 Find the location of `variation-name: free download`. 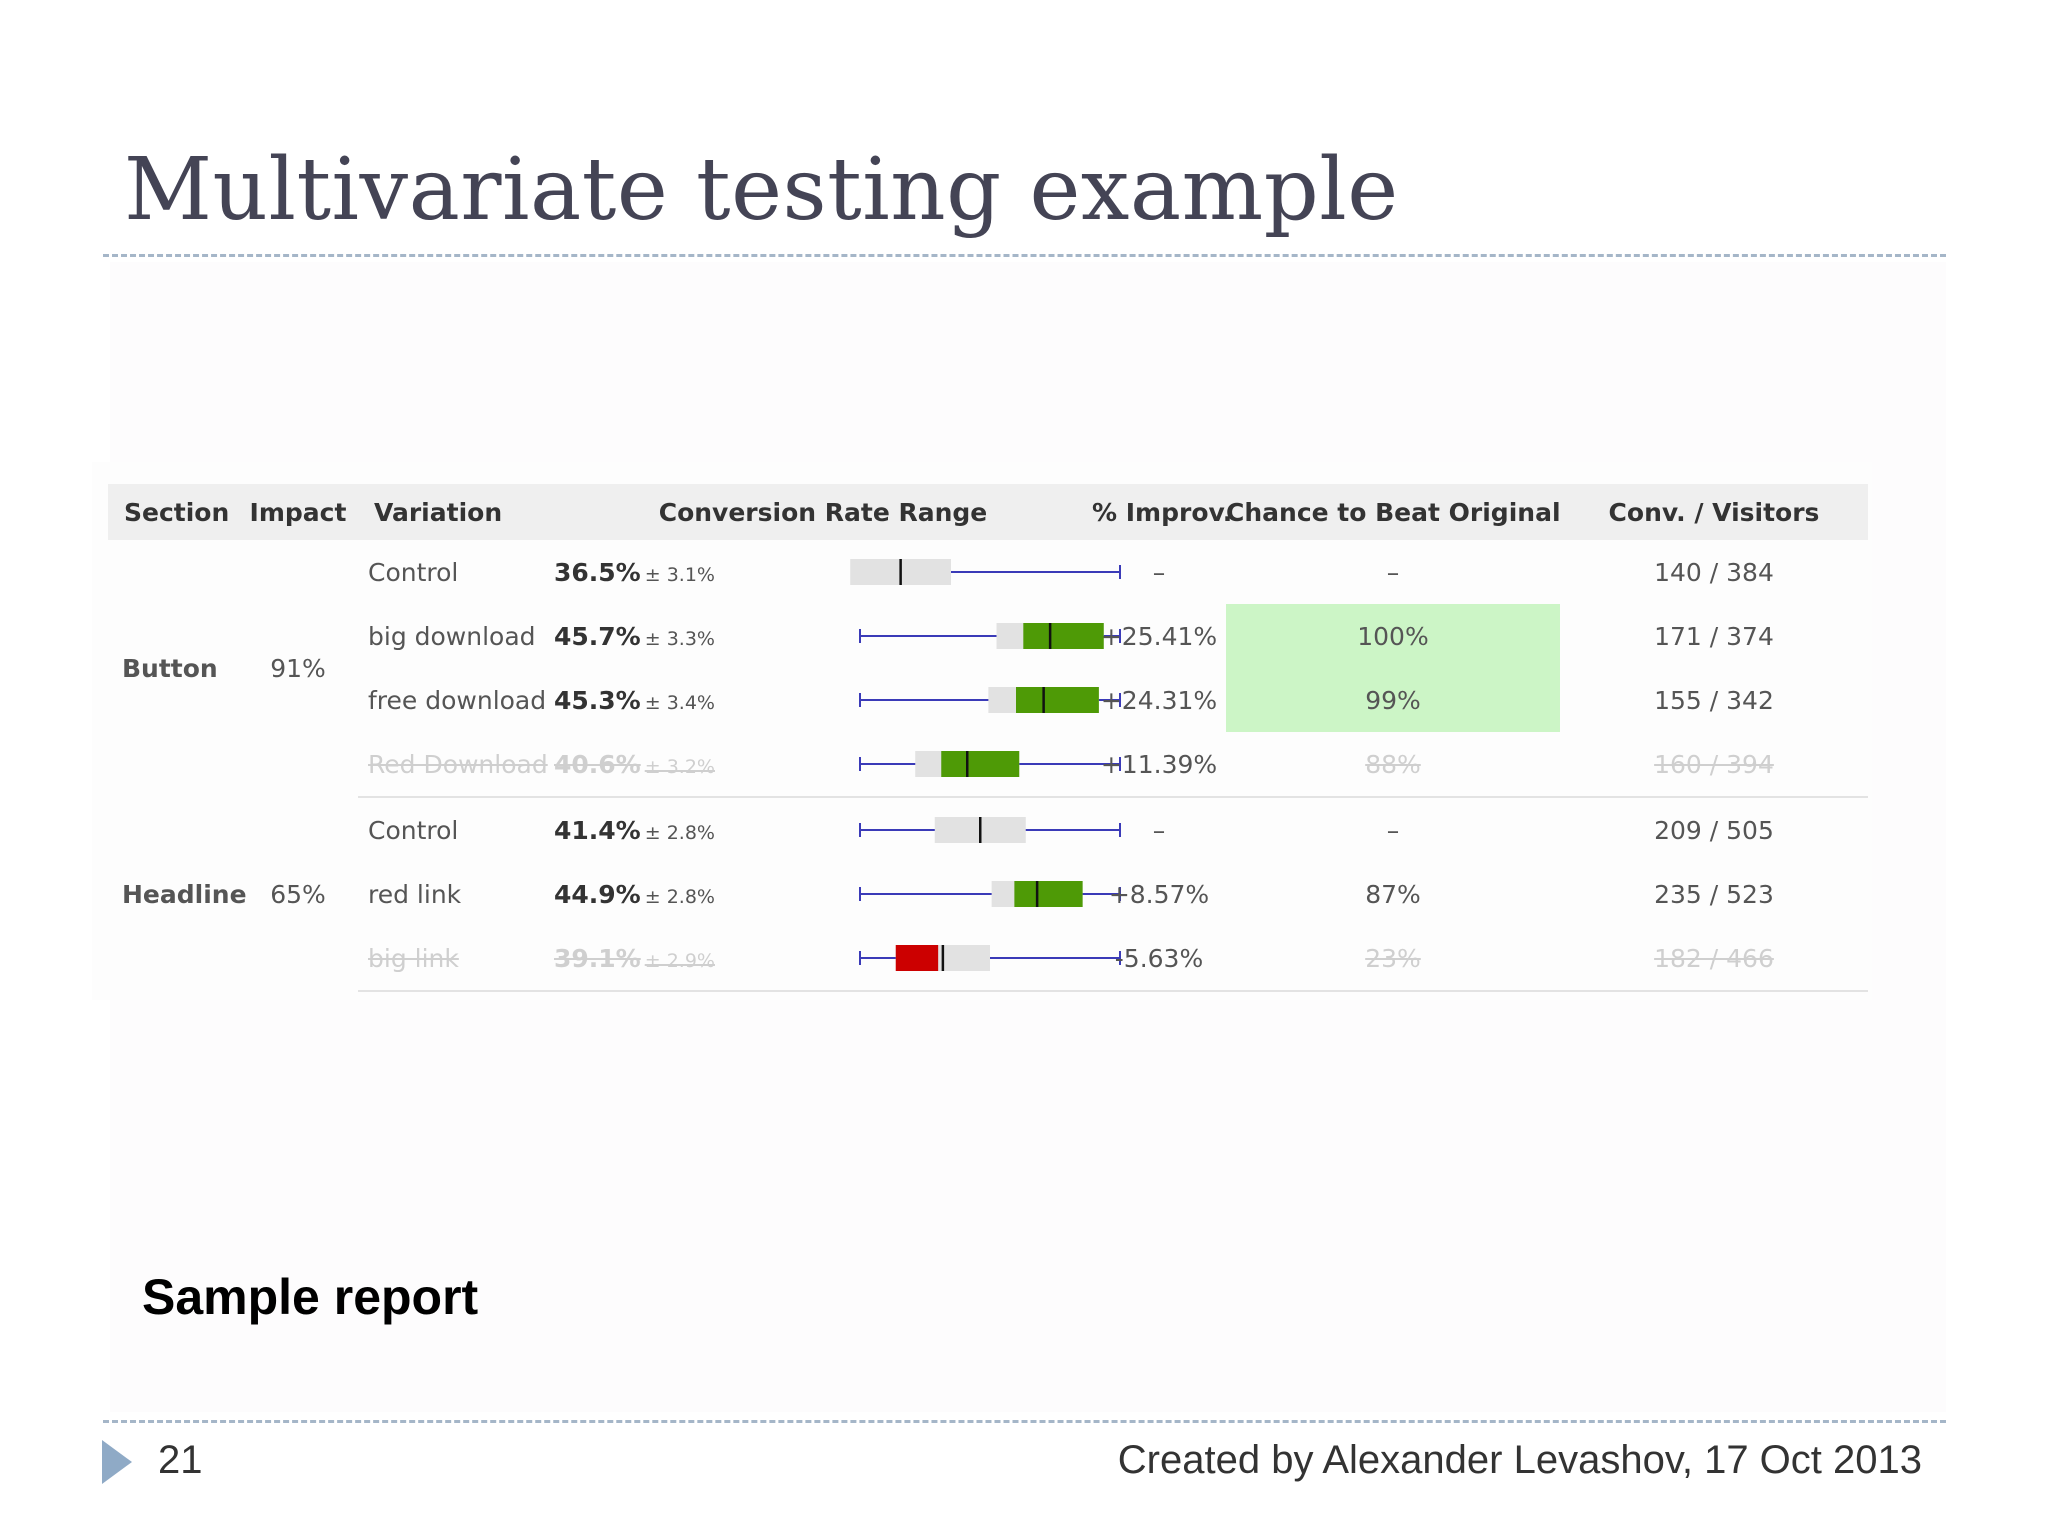

variation-name: free download is located at coordinates (456, 700).